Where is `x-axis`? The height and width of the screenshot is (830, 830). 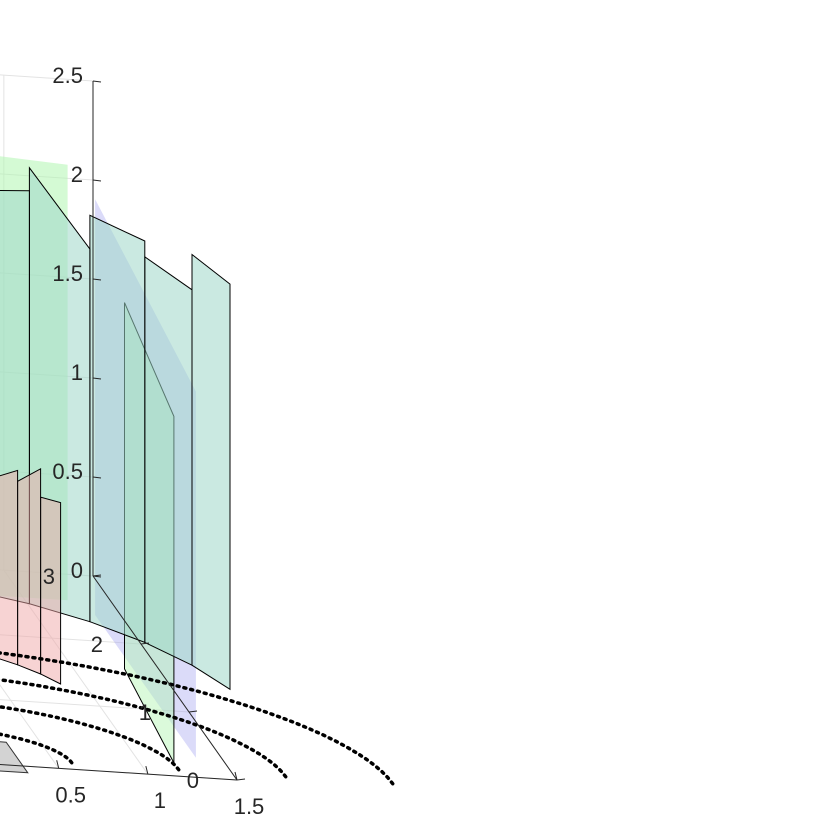 x-axis is located at coordinates (119, 772).